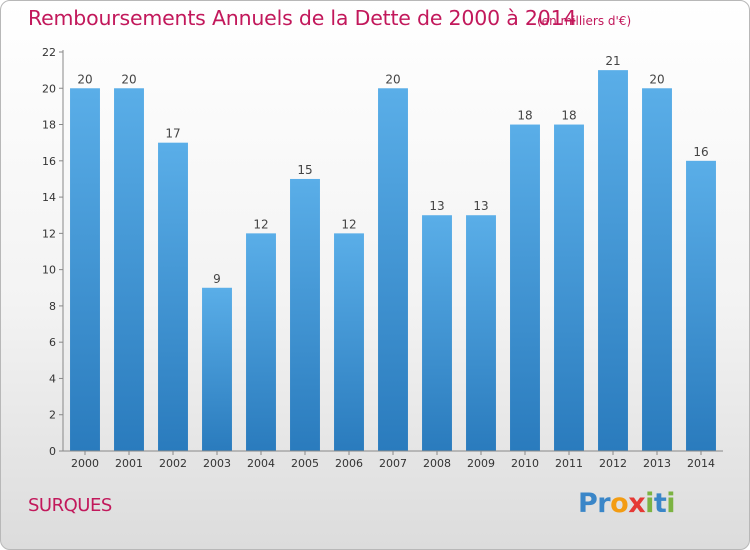 The width and height of the screenshot is (750, 550). What do you see at coordinates (393, 463) in the screenshot?
I see `x-tick-label: 2007` at bounding box center [393, 463].